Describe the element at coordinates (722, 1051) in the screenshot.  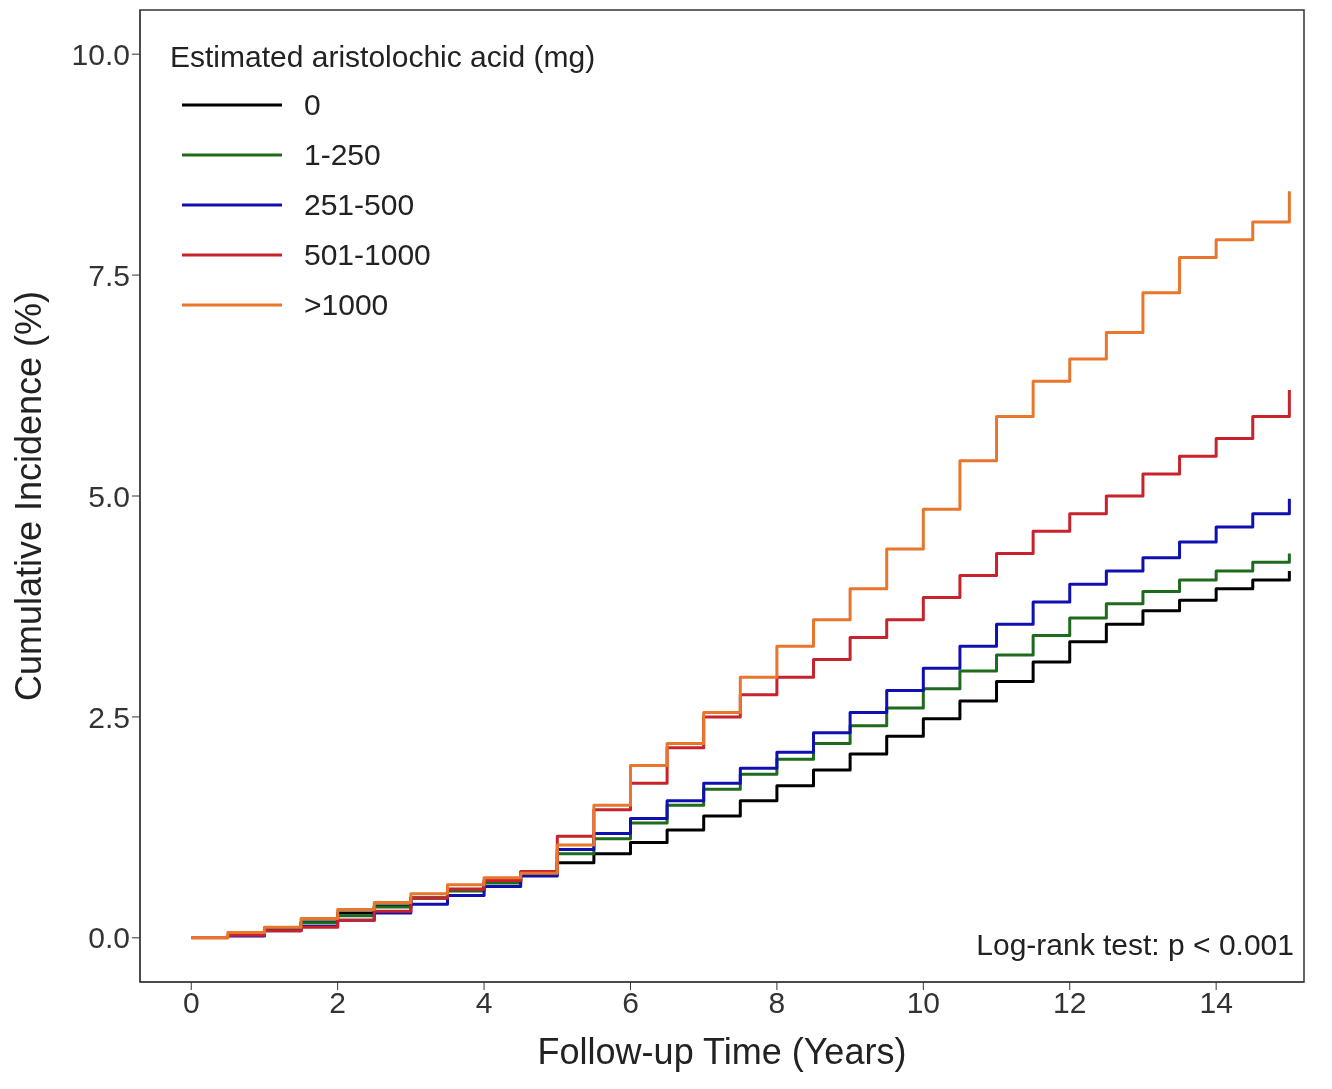
I see `x-axis-title: Follow-up Time (Years)` at that location.